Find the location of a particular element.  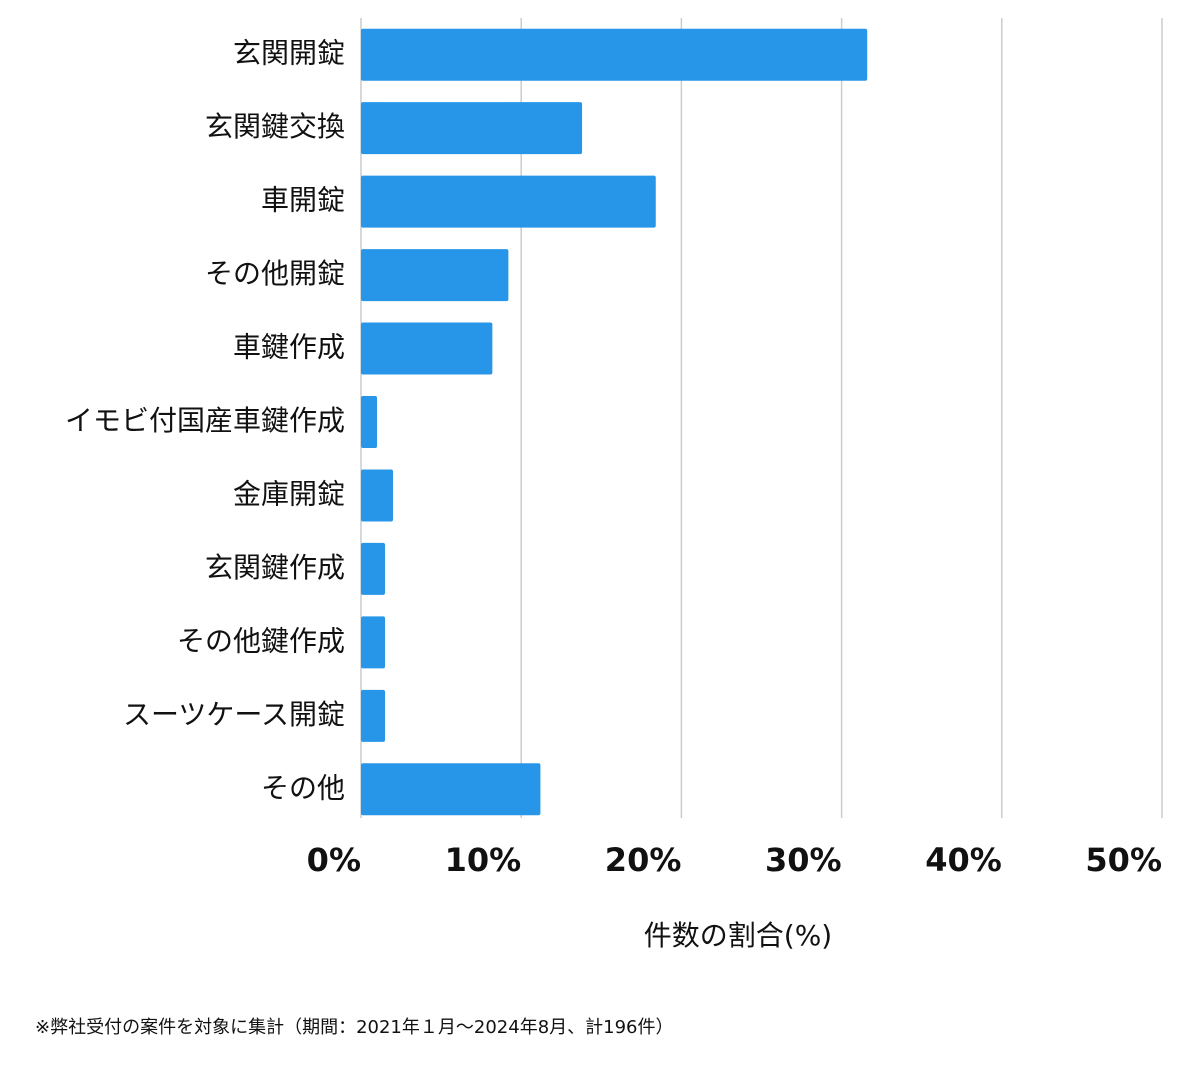

footnote: ※弊社受付の案件を対象に集計（期間：2021年１月〜2024年8月、計196件） is located at coordinates (354, 1027).